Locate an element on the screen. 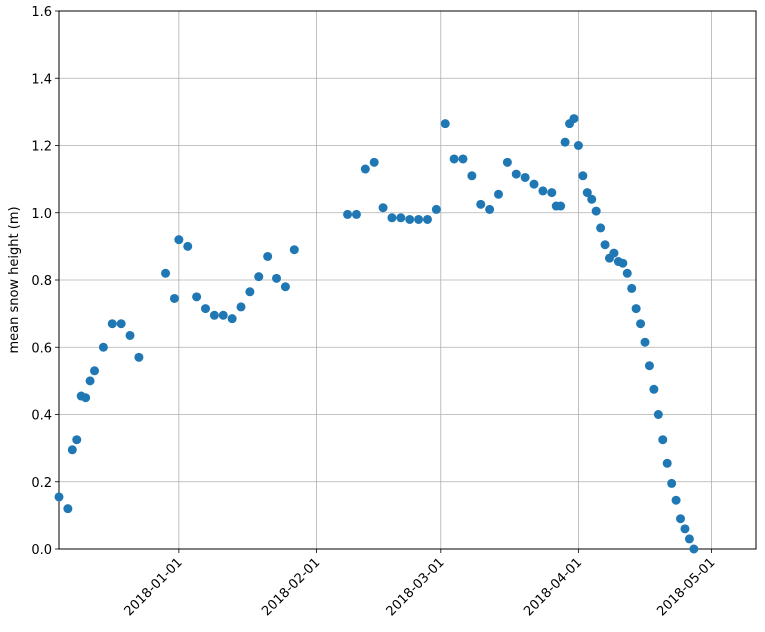 This screenshot has height=632, width=765. x-tick-label: 2018-03-01 is located at coordinates (416, 587).